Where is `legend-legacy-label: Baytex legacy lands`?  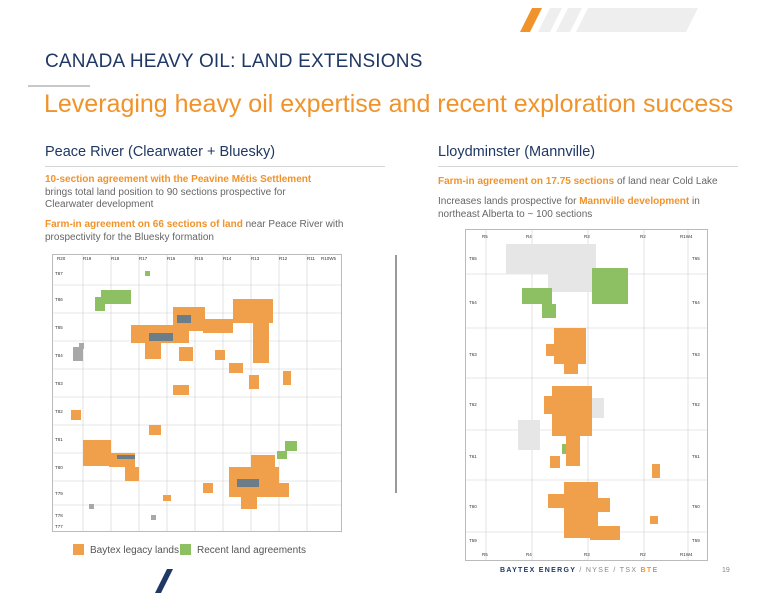 legend-legacy-label: Baytex legacy lands is located at coordinates (134, 550).